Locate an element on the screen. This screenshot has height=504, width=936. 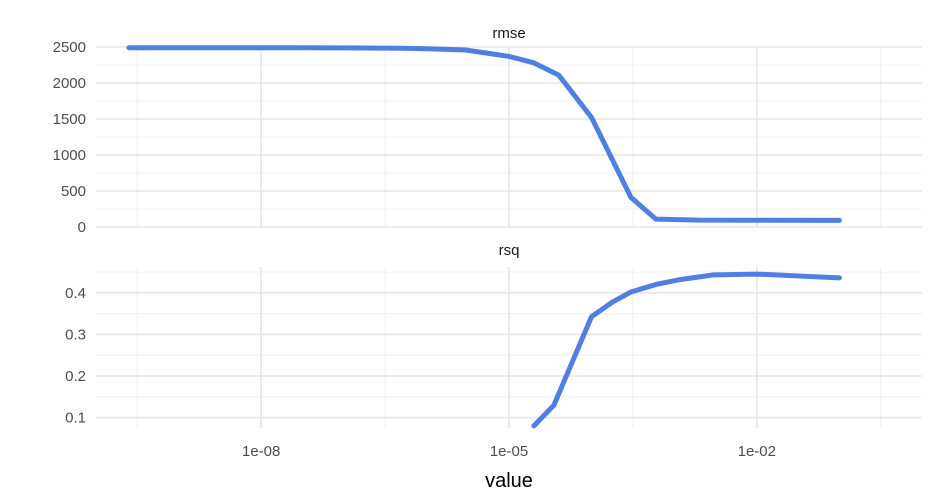
x-tick-label: 1e-02 is located at coordinates (757, 451).